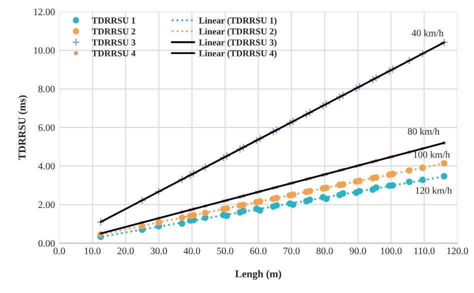  What do you see at coordinates (44, 12) in the screenshot?
I see `y-tick-label: 12.00` at bounding box center [44, 12].